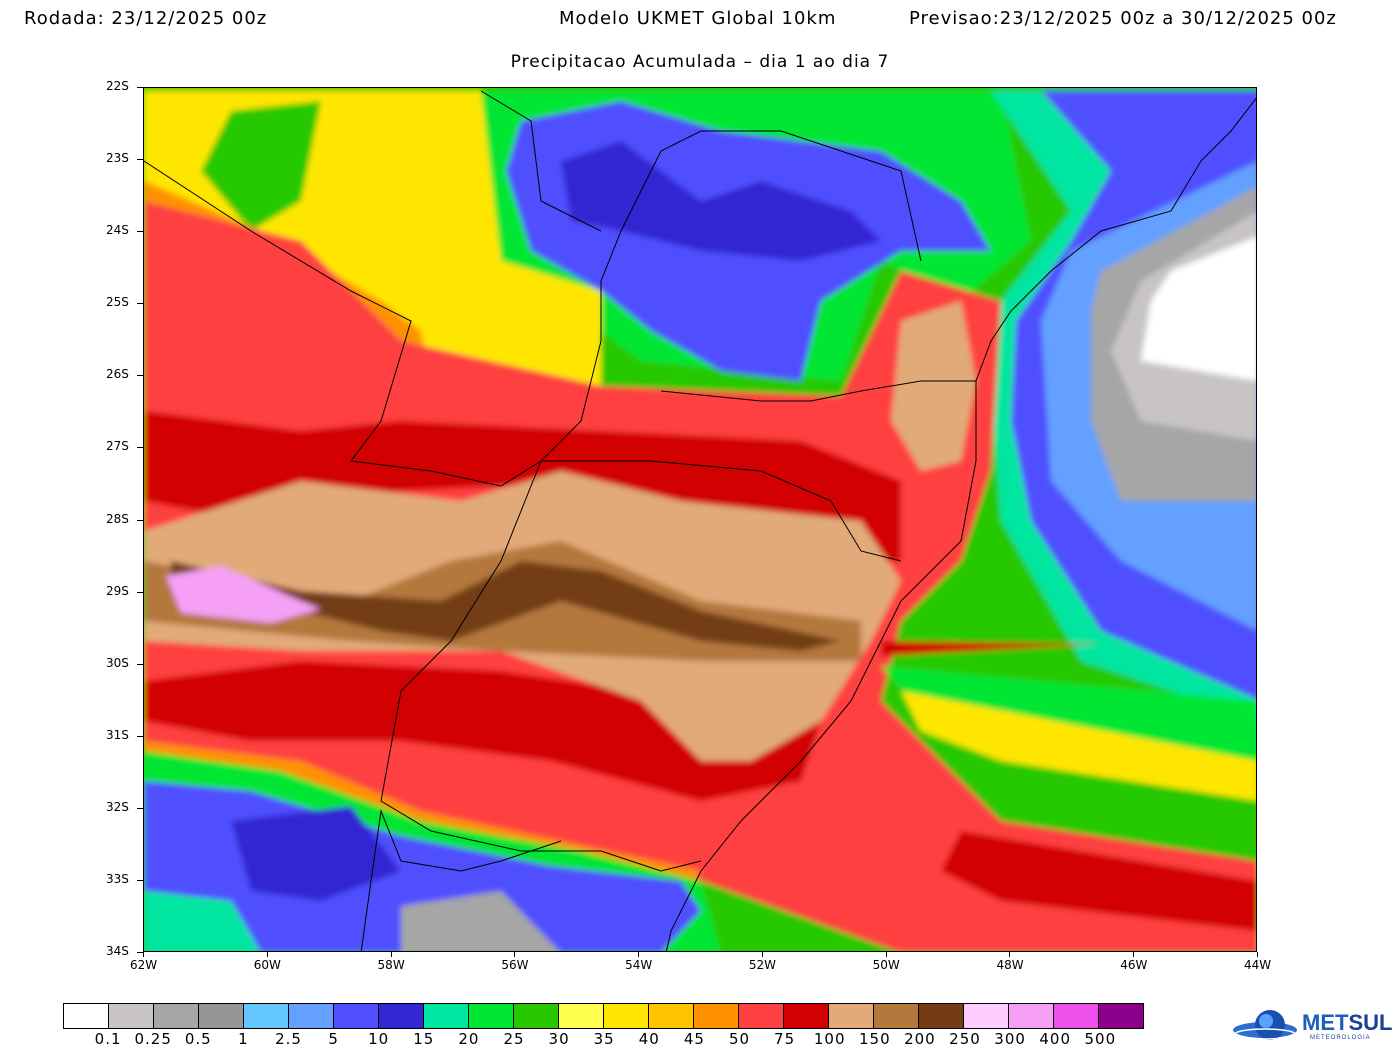  I want to click on field-blue-north-dark, so click(721, 201).